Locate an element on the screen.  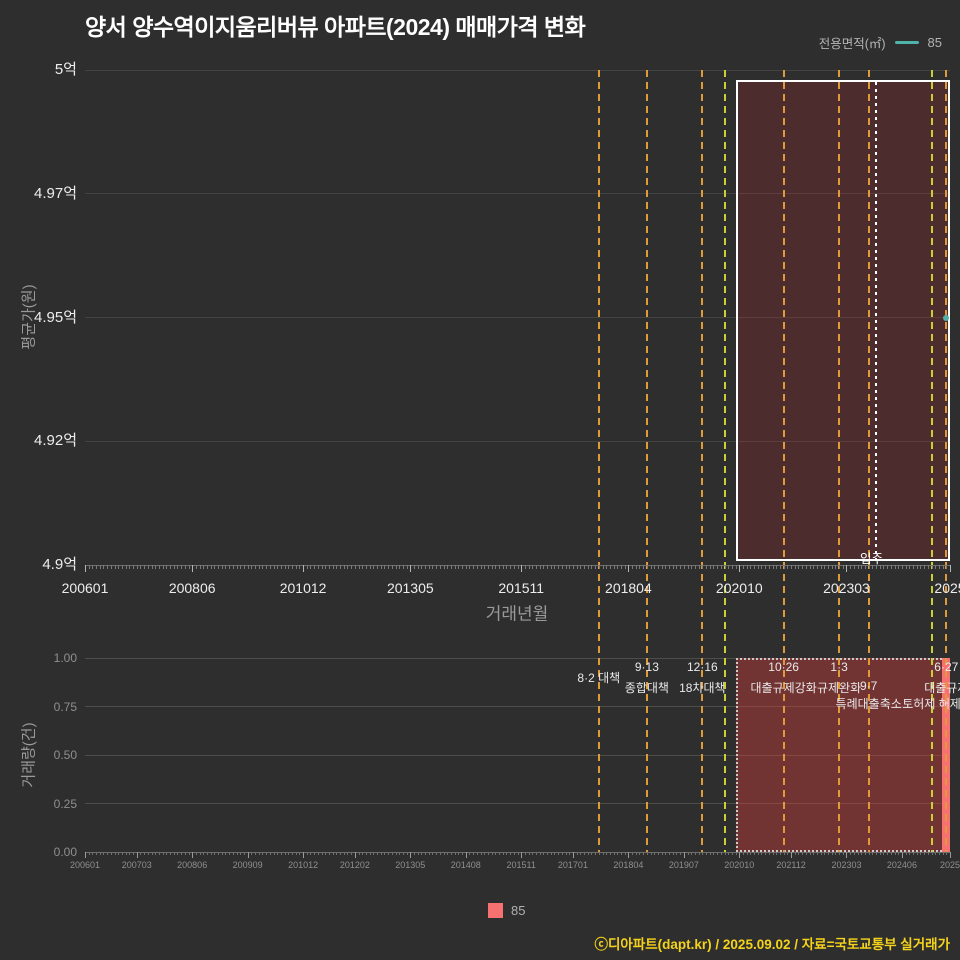
price-ytick-label: 4.97억 is located at coordinates (55, 193).